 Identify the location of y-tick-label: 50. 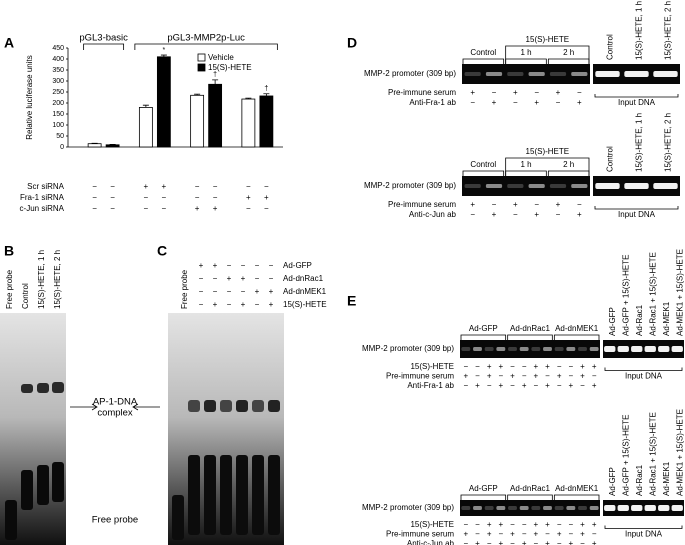
(60, 136).